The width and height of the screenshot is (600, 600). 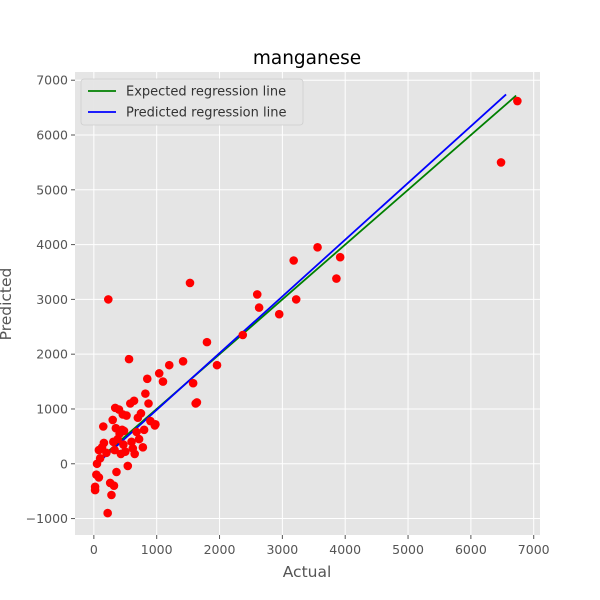 I want to click on x-tick-label: 0, so click(x=94, y=549).